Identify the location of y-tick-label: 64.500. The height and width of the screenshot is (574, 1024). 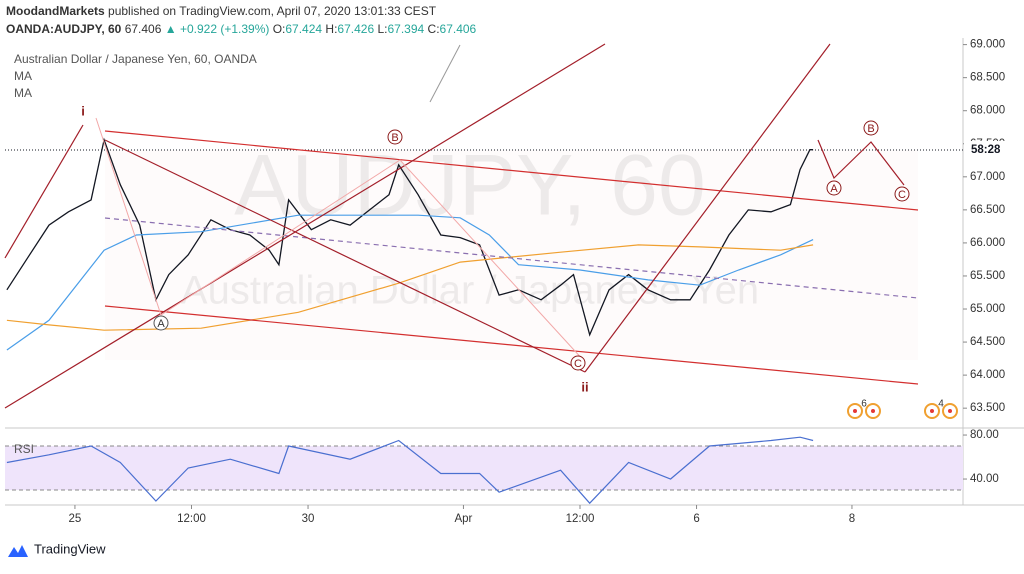
(987, 342).